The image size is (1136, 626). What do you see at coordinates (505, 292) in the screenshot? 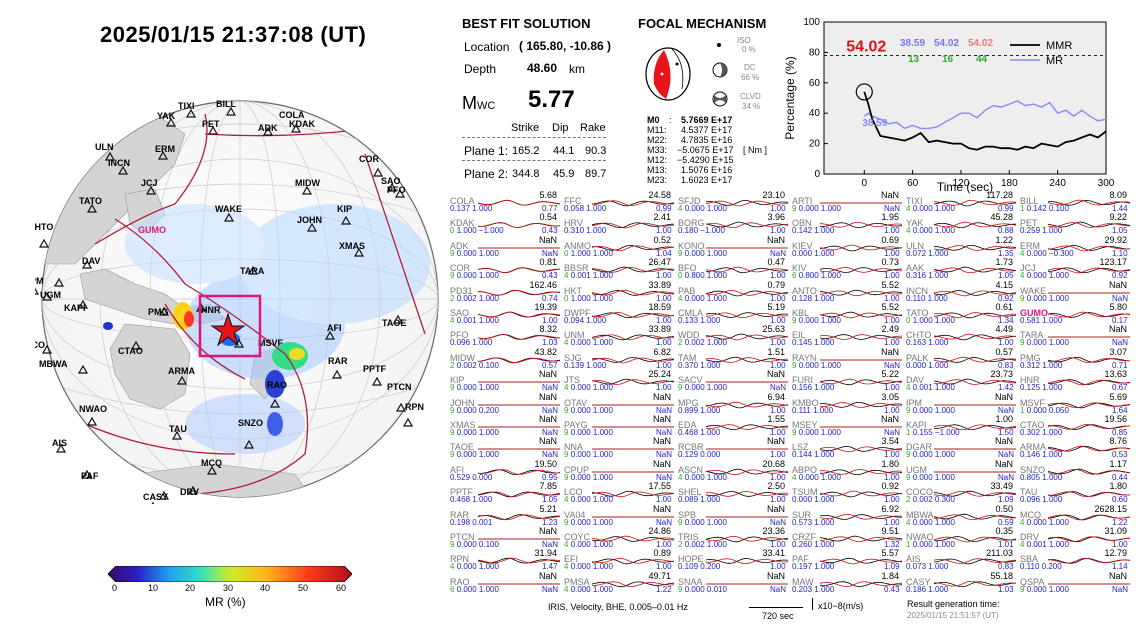
I see `station-cell: PD31 162.46 2 0.002 1.000 0.74` at bounding box center [505, 292].